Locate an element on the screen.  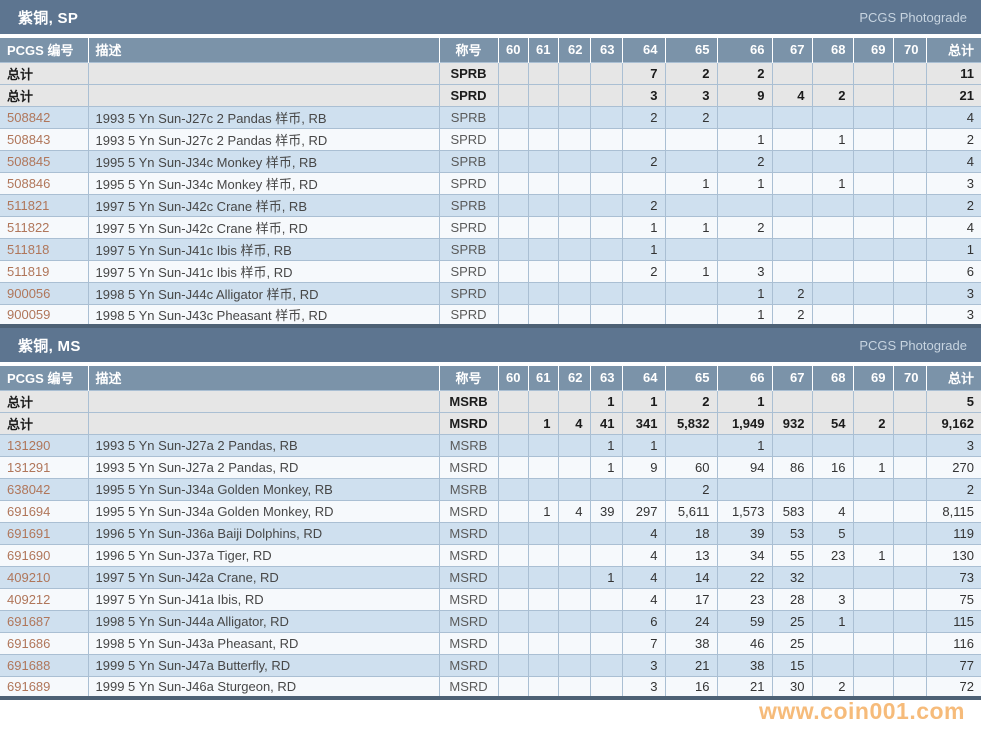
grade-count-cell: 583 is located at coordinates (792, 511).